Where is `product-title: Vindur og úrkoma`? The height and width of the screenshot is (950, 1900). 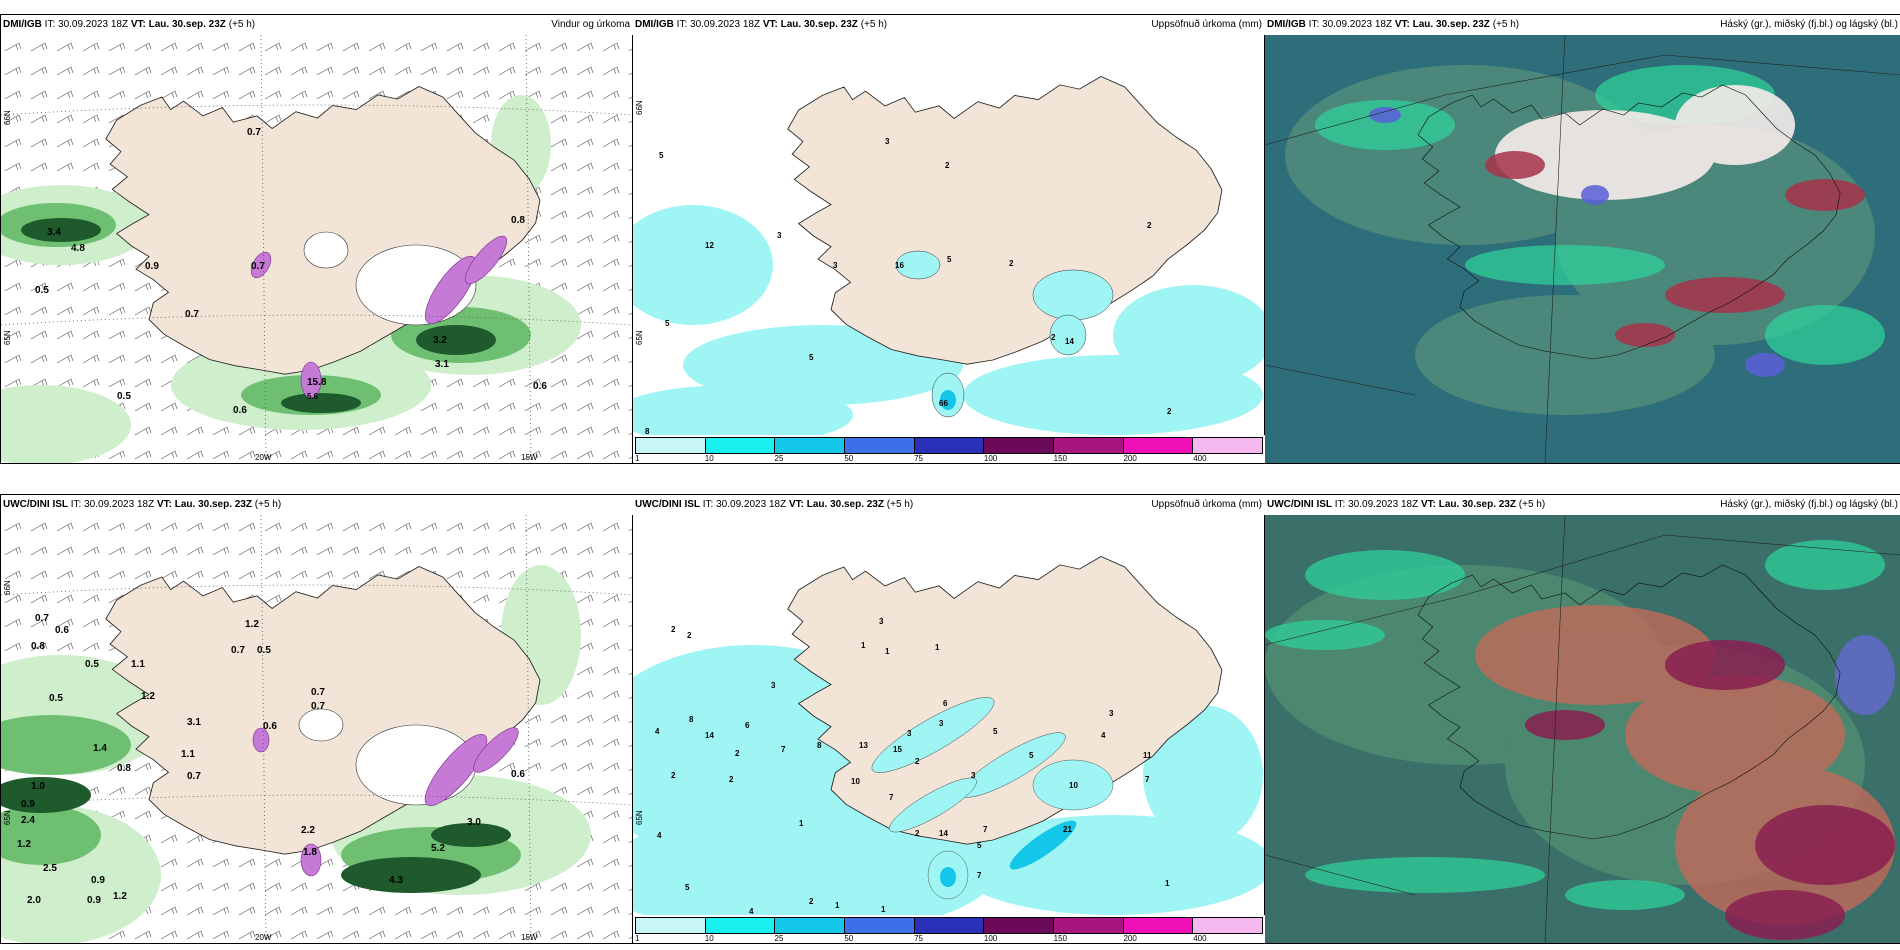
product-title: Vindur og úrkoma is located at coordinates (590, 24).